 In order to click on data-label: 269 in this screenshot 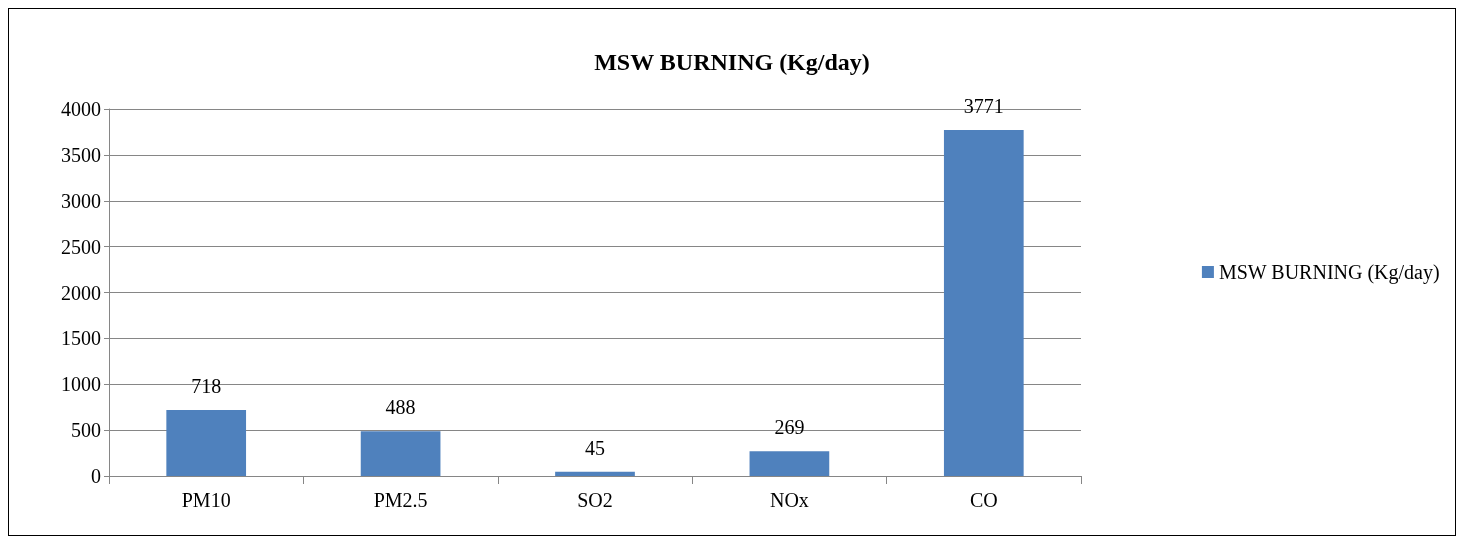, I will do `click(789, 427)`.